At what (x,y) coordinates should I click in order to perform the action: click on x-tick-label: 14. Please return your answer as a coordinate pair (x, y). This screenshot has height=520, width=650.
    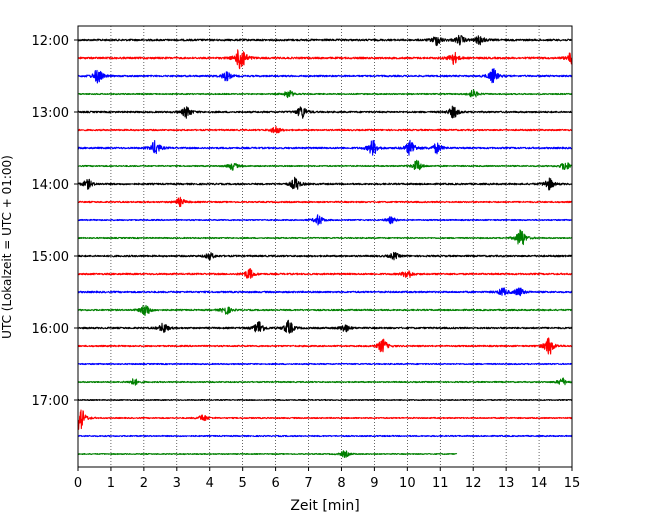
    Looking at the image, I should click on (539, 483).